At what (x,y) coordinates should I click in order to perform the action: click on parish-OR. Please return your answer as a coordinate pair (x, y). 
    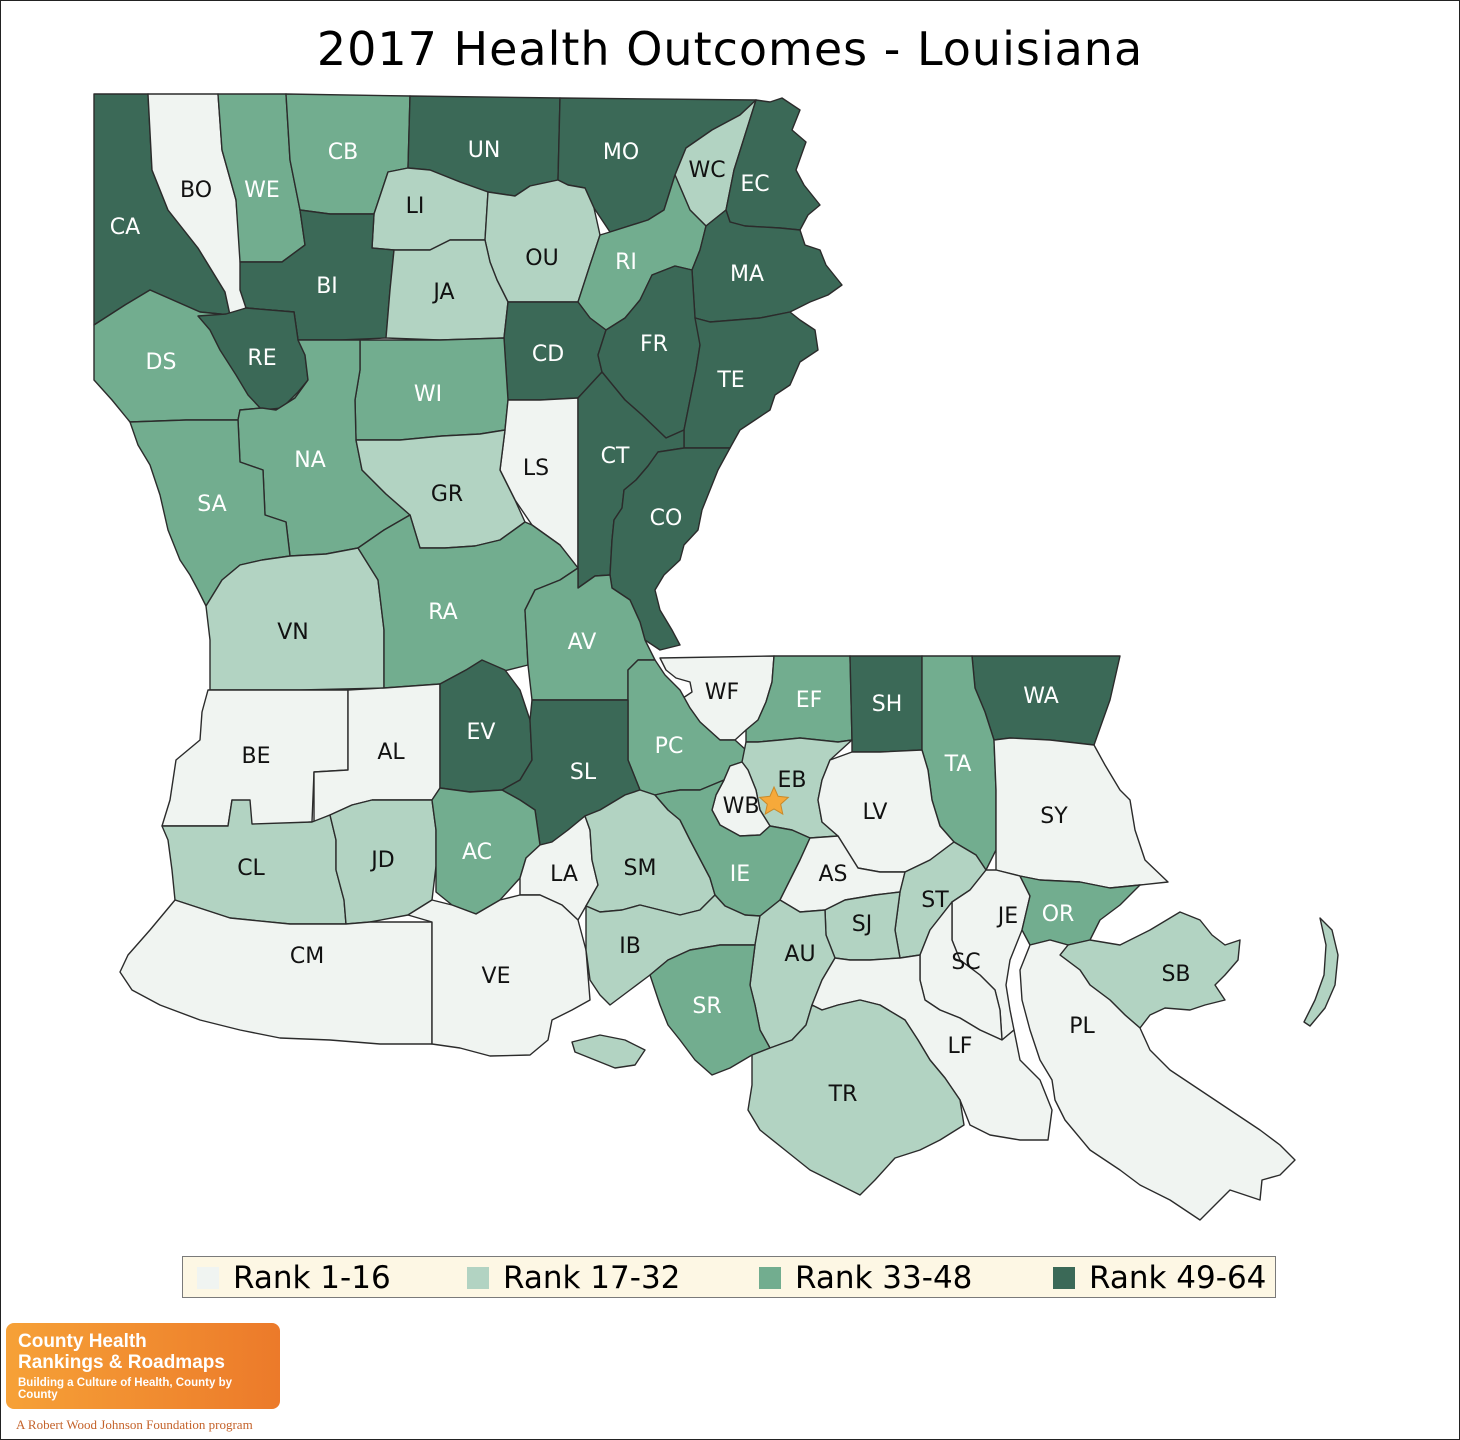
    Looking at the image, I should click on (1080, 910).